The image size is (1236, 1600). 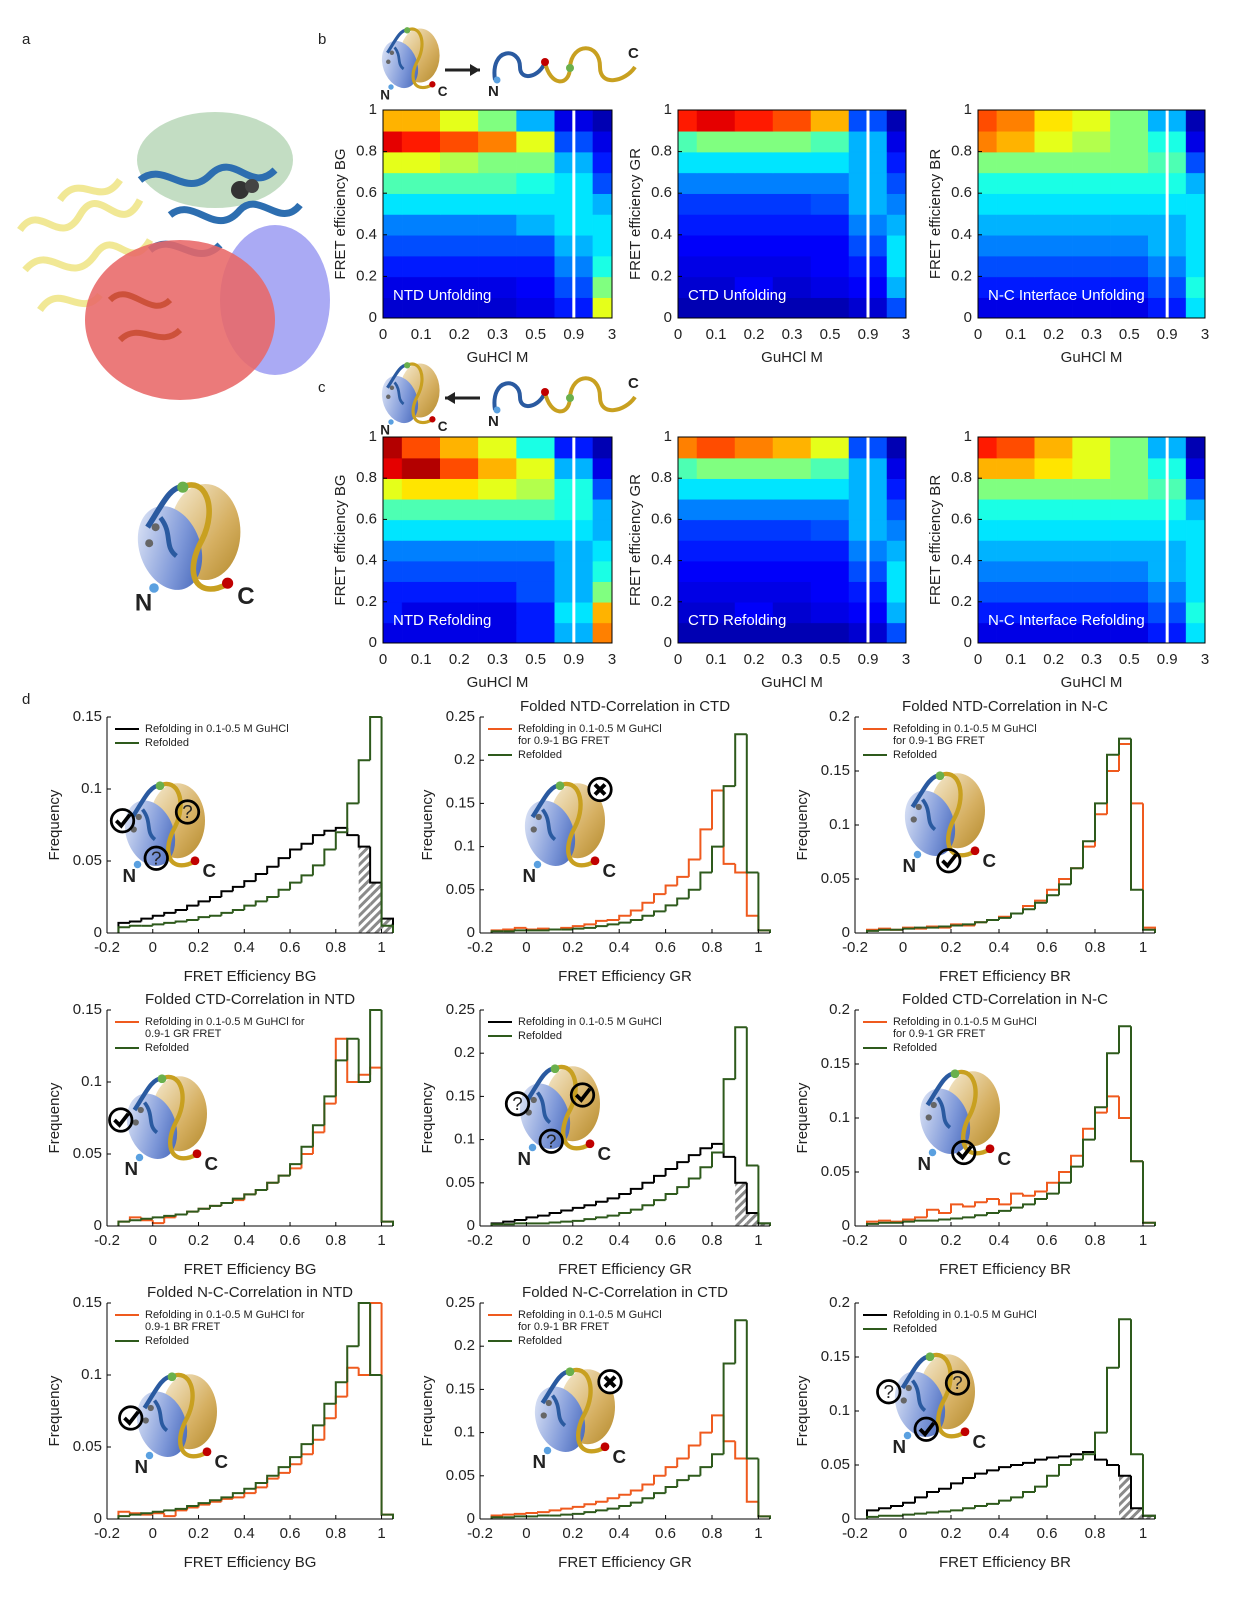 I want to click on x-axis-label: FRET Efficiency BG, so click(x=250, y=1562).